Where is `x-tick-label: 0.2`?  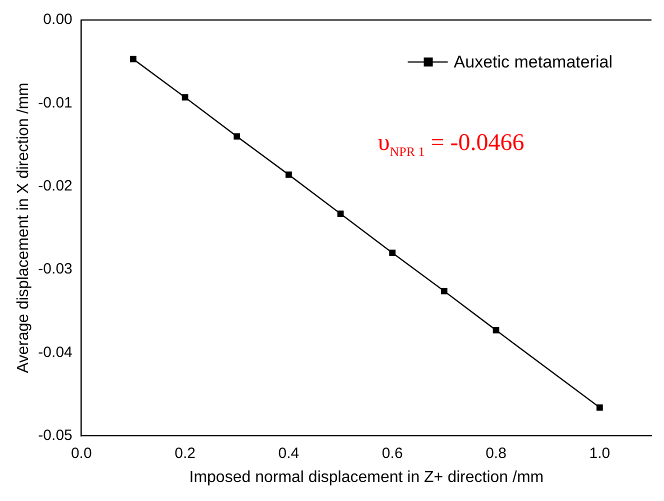
x-tick-label: 0.2 is located at coordinates (185, 453).